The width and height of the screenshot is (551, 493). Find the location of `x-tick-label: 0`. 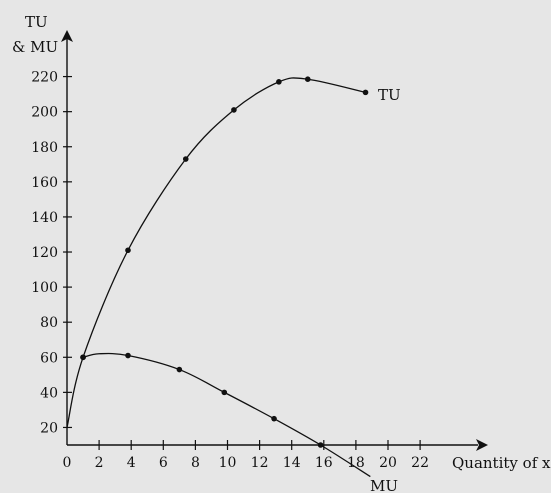

x-tick-label: 0 is located at coordinates (67, 463).